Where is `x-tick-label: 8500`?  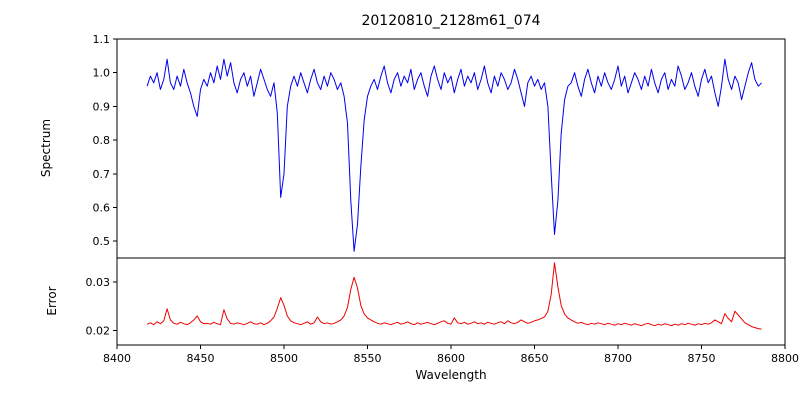
x-tick-label: 8500 is located at coordinates (284, 358).